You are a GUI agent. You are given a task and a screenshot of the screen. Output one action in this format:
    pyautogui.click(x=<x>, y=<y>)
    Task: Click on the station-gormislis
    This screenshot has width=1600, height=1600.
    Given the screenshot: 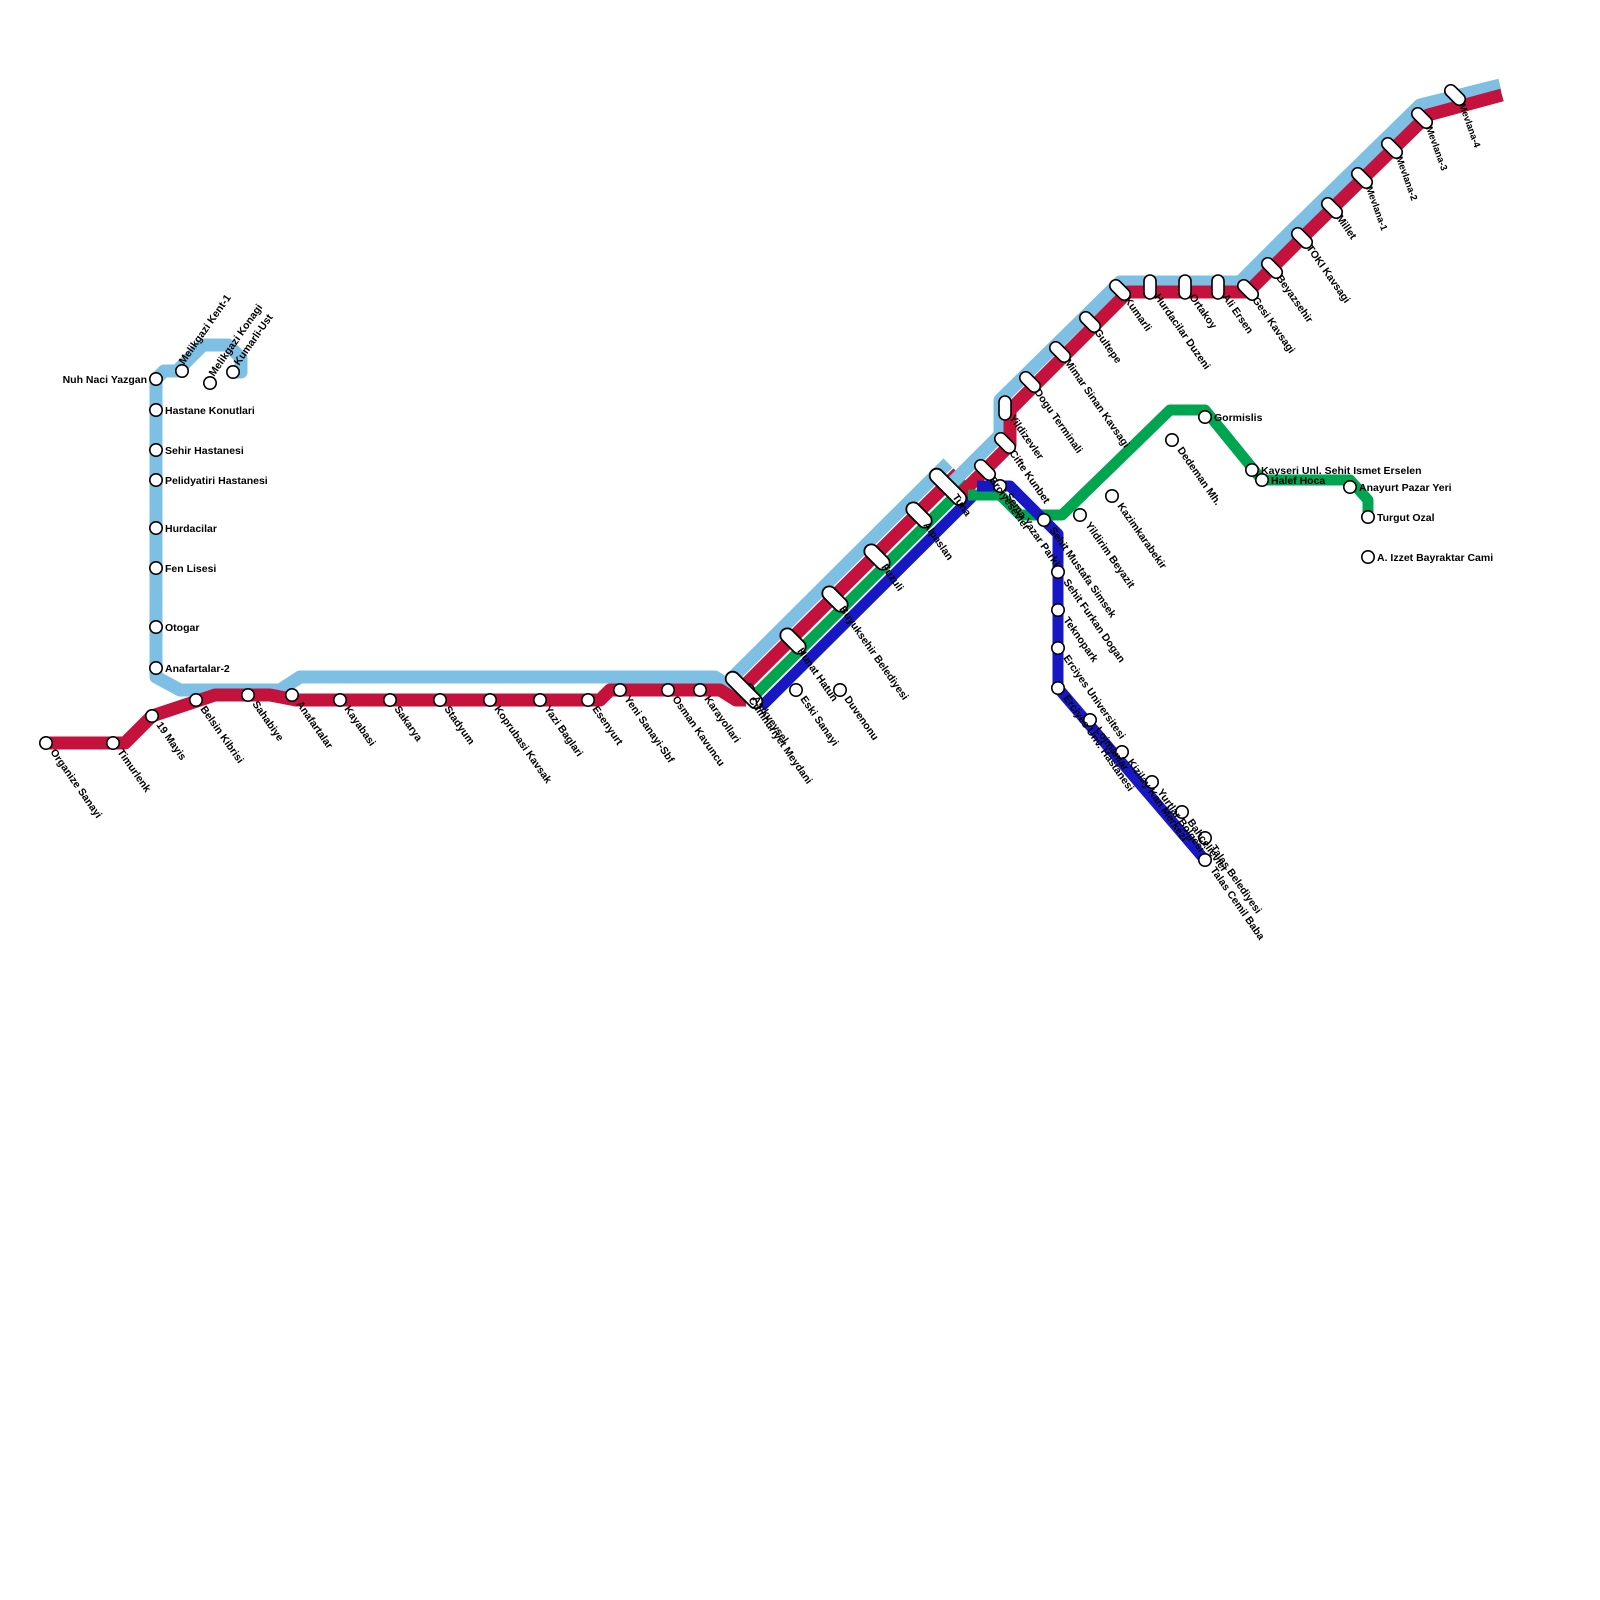 What is the action you would take?
    pyautogui.click(x=1205, y=416)
    